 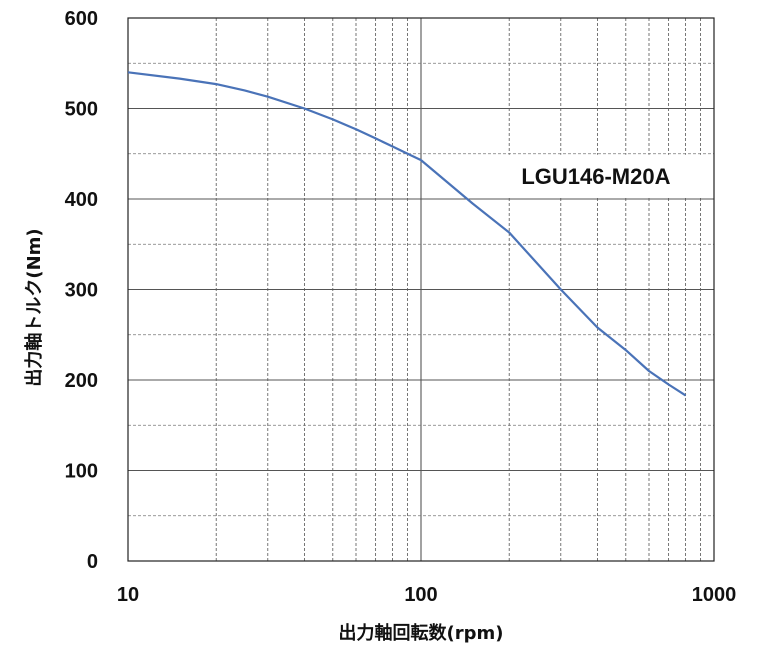 What do you see at coordinates (81, 381) in the screenshot?
I see `y-tick-label: 200` at bounding box center [81, 381].